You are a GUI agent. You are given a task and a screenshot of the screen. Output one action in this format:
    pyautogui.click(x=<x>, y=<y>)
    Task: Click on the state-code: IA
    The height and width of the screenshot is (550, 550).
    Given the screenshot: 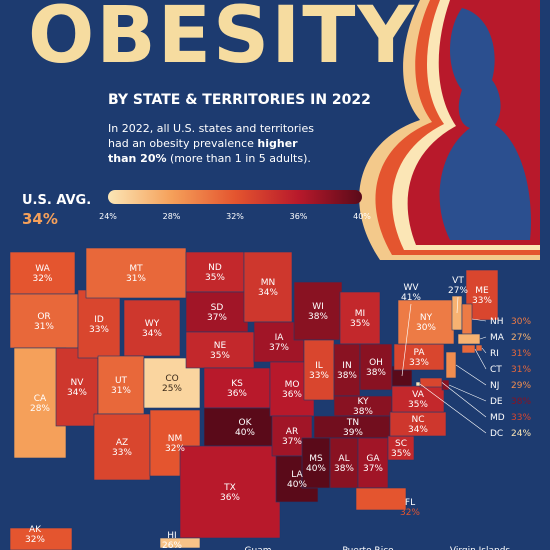 What is the action you would take?
    pyautogui.click(x=280, y=338)
    